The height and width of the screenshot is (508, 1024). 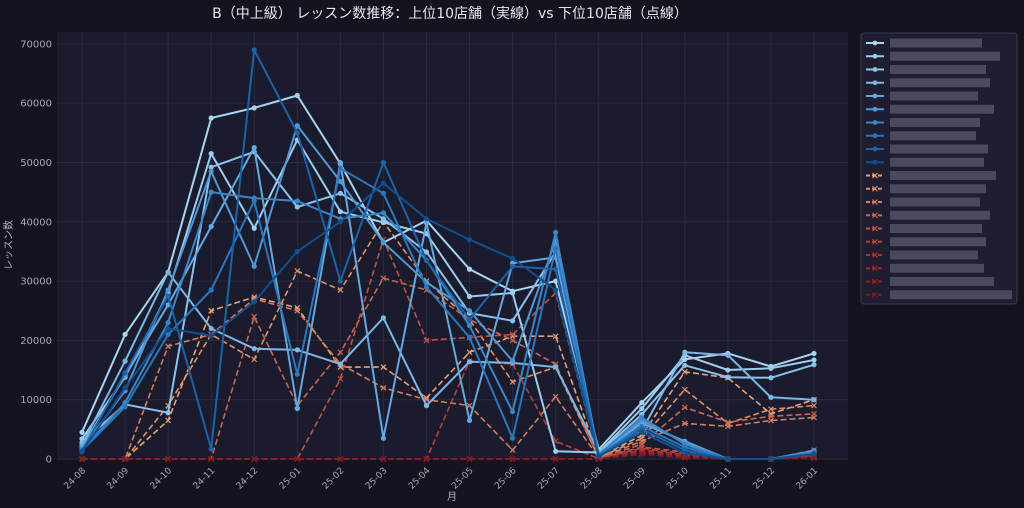 What do you see at coordinates (506, 479) in the screenshot?
I see `x-tick-label: 25-06` at bounding box center [506, 479].